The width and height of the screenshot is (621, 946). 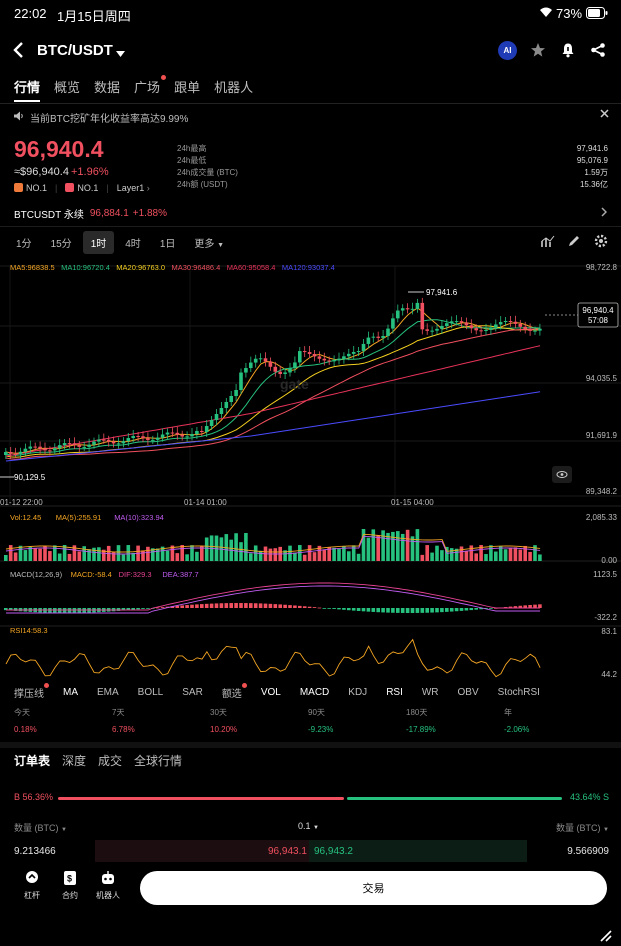 What do you see at coordinates (61, 244) in the screenshot?
I see `tf-15m: 15分` at bounding box center [61, 244].